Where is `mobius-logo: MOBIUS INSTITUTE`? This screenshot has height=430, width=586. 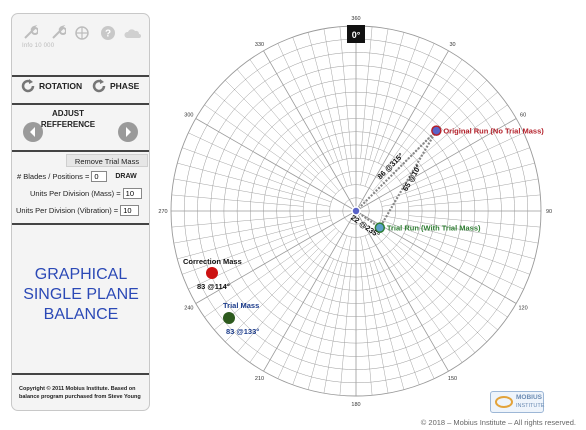
mobius-logo: MOBIUS INSTITUTE is located at coordinates (517, 402).